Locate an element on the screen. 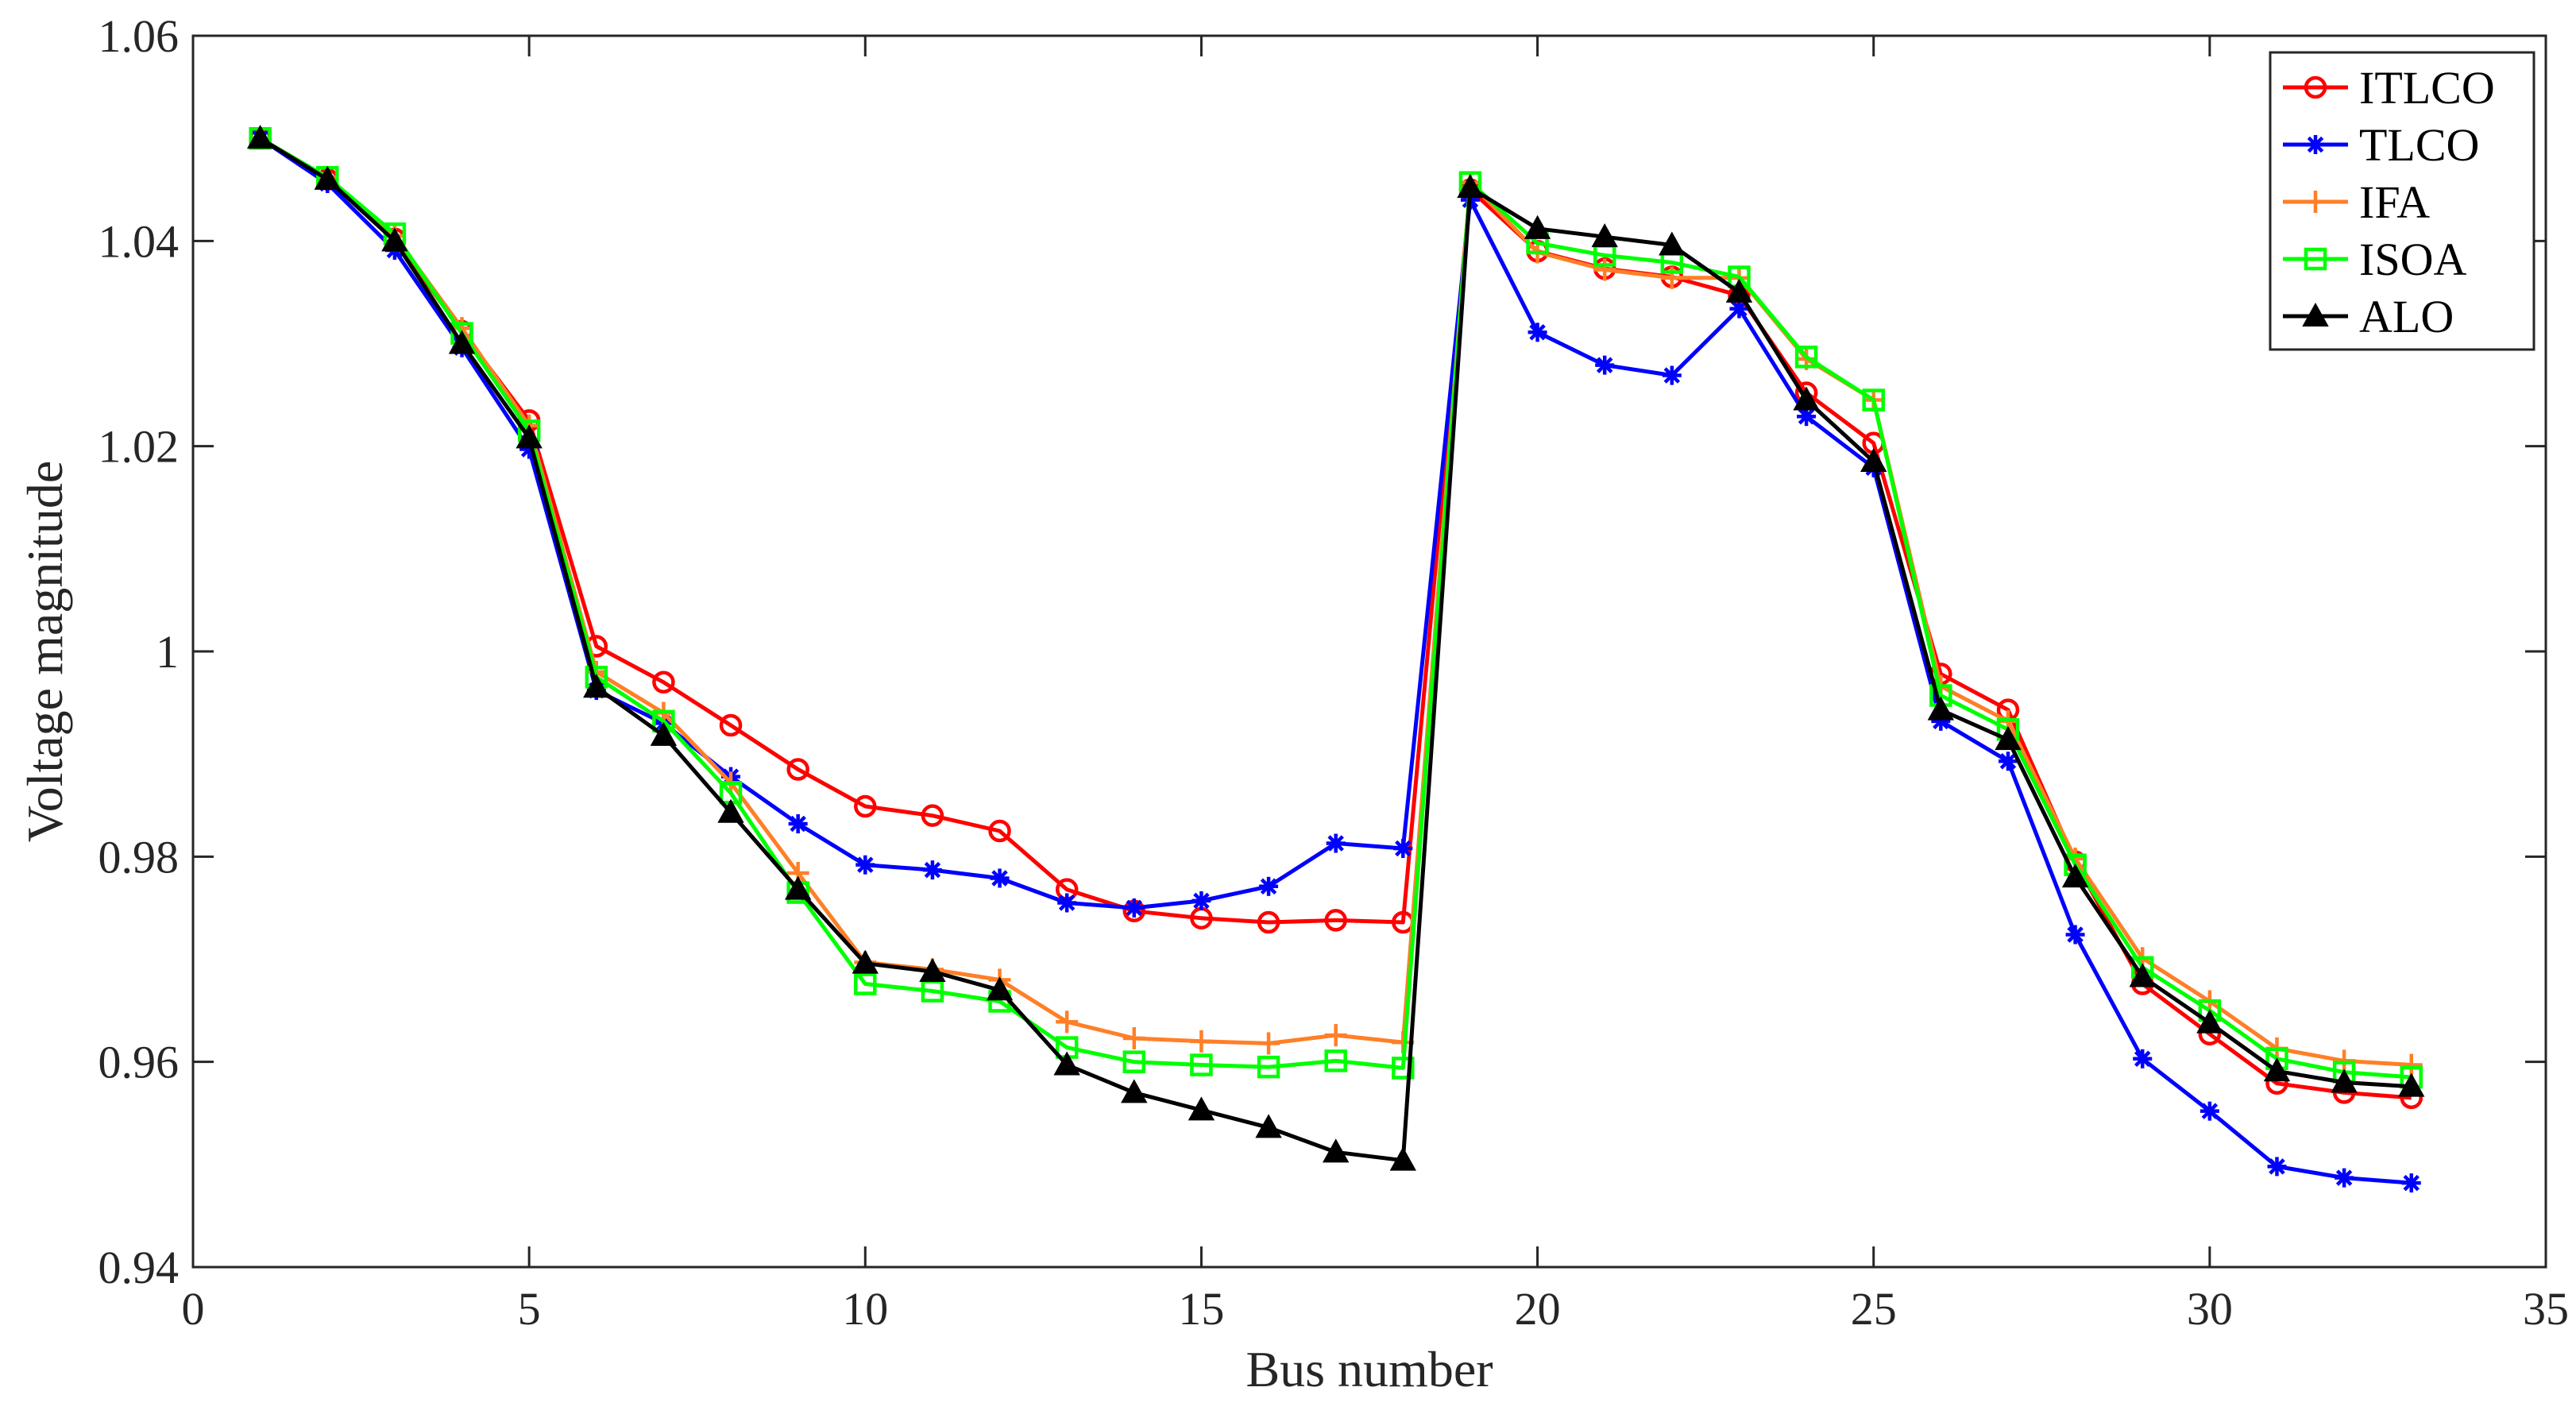 The image size is (2576, 1422). x-tick-label: 10 is located at coordinates (865, 1309).